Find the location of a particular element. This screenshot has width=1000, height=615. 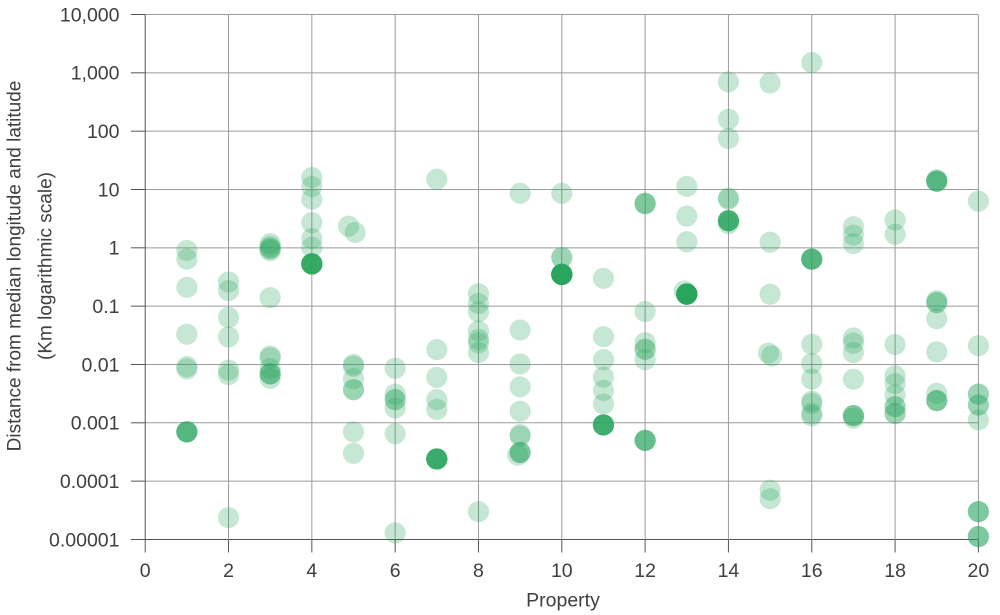

svg-text: 14 is located at coordinates (729, 571).